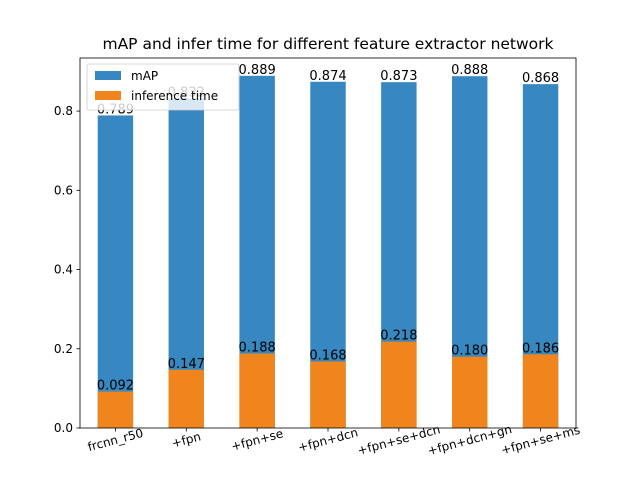 Image resolution: width=640 pixels, height=485 pixels. What do you see at coordinates (398, 336) in the screenshot?
I see `data-label-inference-time-4: 0.218` at bounding box center [398, 336].